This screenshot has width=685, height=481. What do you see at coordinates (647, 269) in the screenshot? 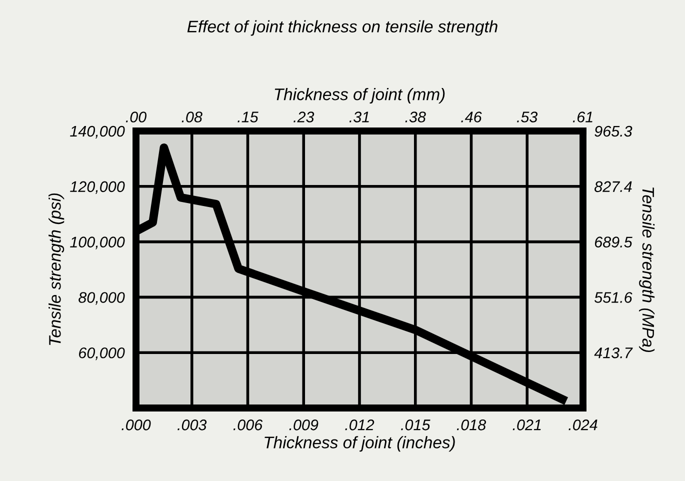
I see `y2-axis-title: Tensile strength (MPa)` at bounding box center [647, 269].